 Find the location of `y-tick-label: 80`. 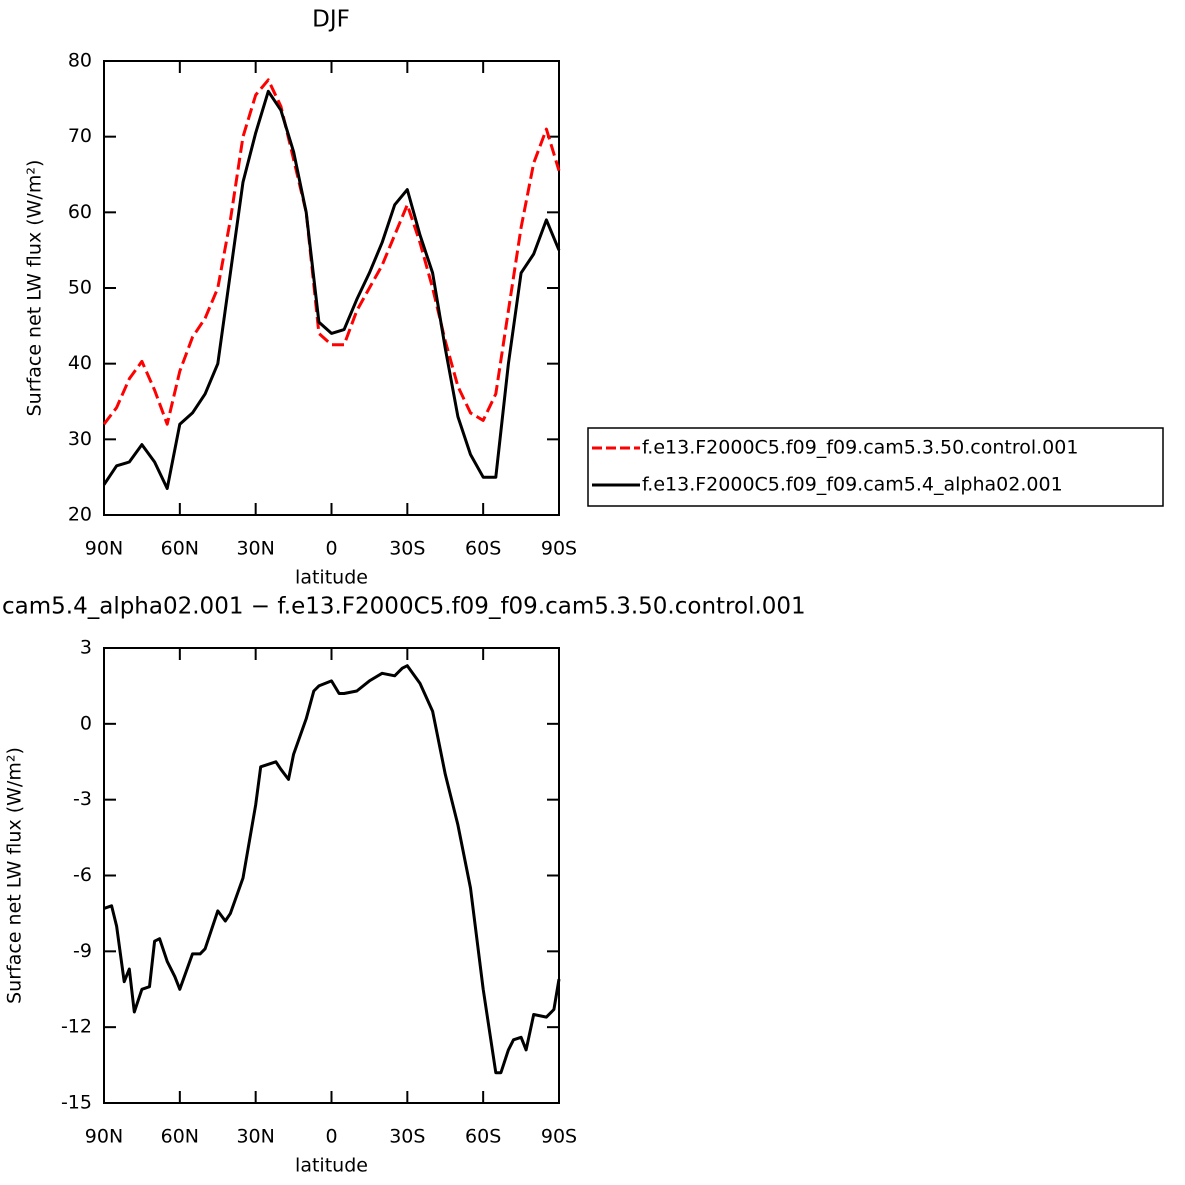

y-tick-label: 80 is located at coordinates (80, 61).